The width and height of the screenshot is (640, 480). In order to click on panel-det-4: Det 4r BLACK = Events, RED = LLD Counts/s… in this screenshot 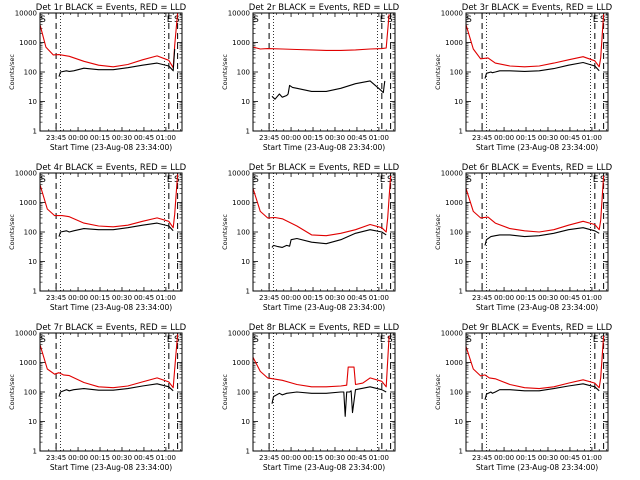, I will do `click(97, 237)`.